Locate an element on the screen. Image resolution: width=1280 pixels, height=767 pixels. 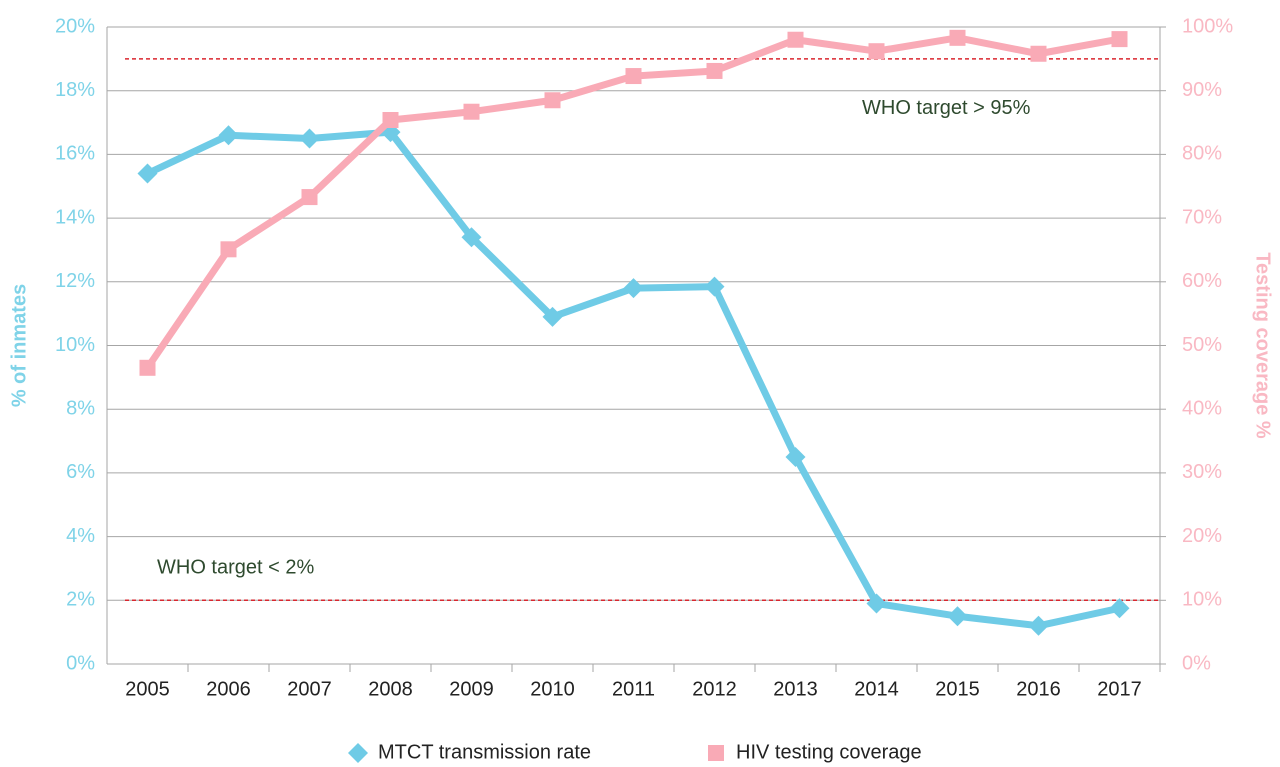
y-tick-label: 16% is located at coordinates (75, 154).